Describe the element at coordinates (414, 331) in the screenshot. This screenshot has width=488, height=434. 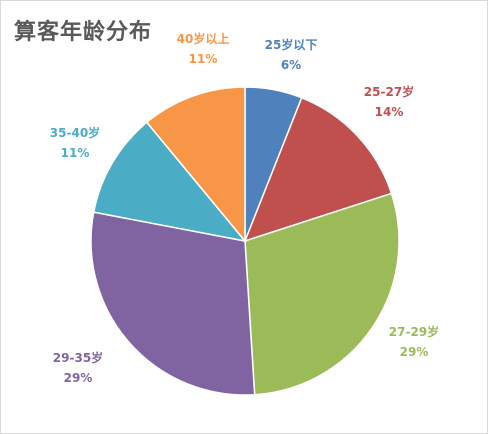
I see `slice-label-3: 27-29岁` at that location.